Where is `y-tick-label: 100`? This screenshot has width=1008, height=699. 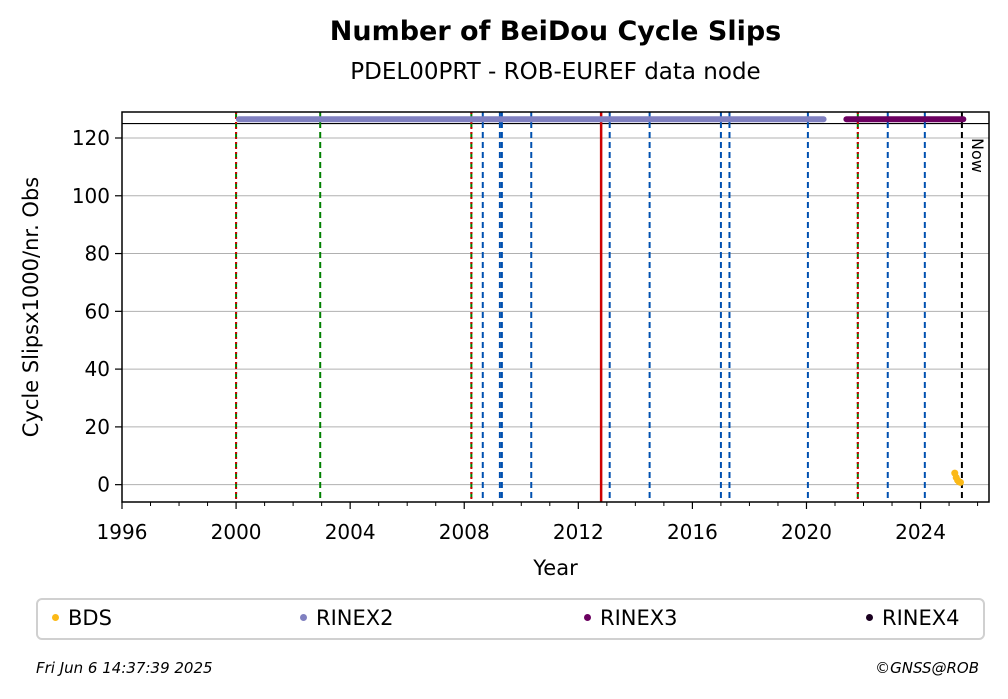
y-tick-label: 100 is located at coordinates (91, 196).